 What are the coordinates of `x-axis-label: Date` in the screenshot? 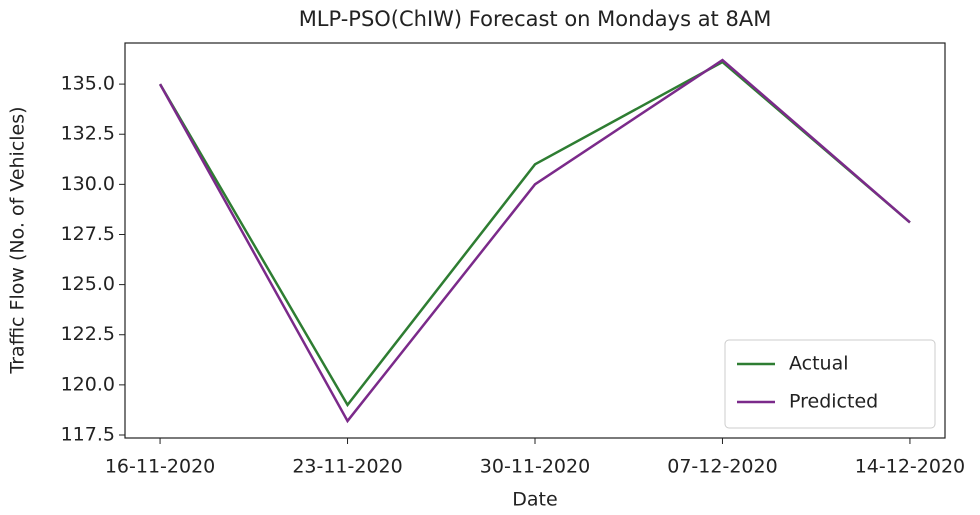 It's located at (534, 500).